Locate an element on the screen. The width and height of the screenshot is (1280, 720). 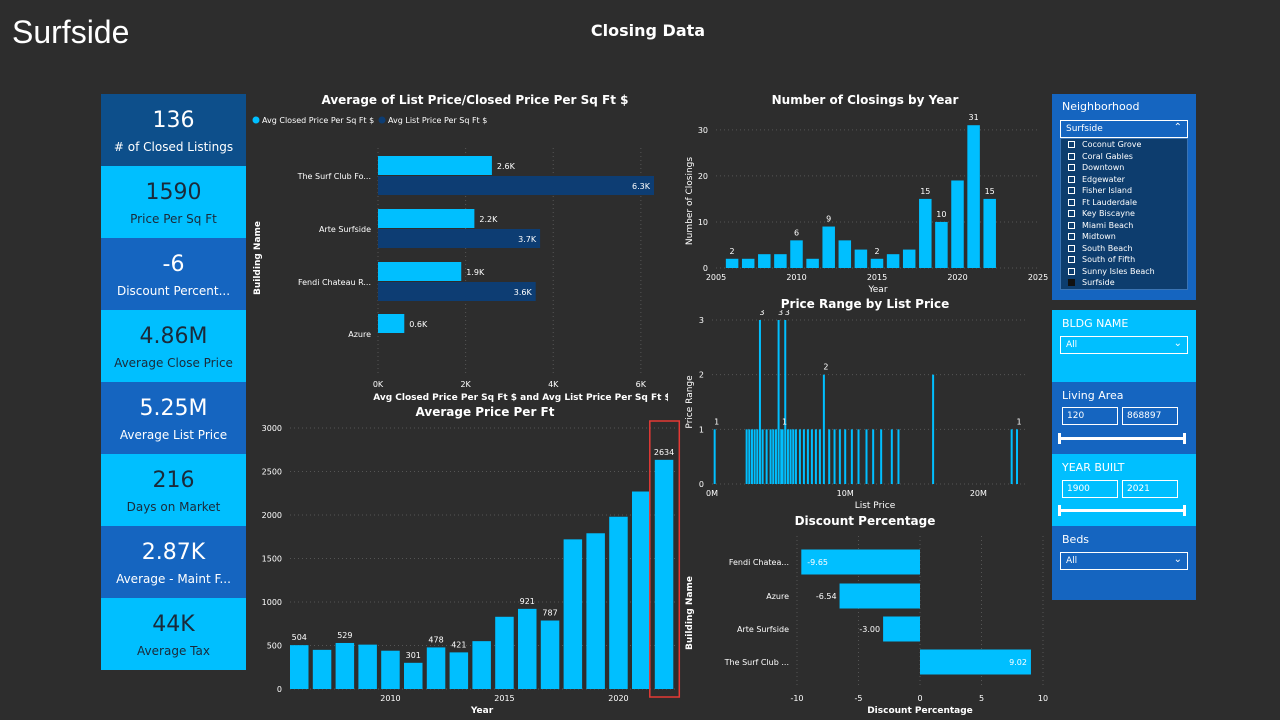
neighborhood-option: Miami Beach is located at coordinates (1124, 226).